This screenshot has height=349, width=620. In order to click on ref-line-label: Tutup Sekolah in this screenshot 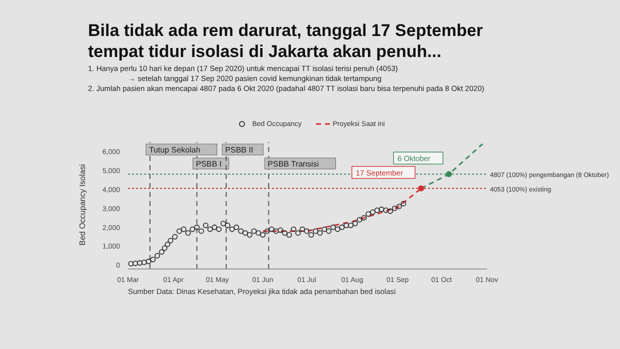, I will do `click(174, 150)`.